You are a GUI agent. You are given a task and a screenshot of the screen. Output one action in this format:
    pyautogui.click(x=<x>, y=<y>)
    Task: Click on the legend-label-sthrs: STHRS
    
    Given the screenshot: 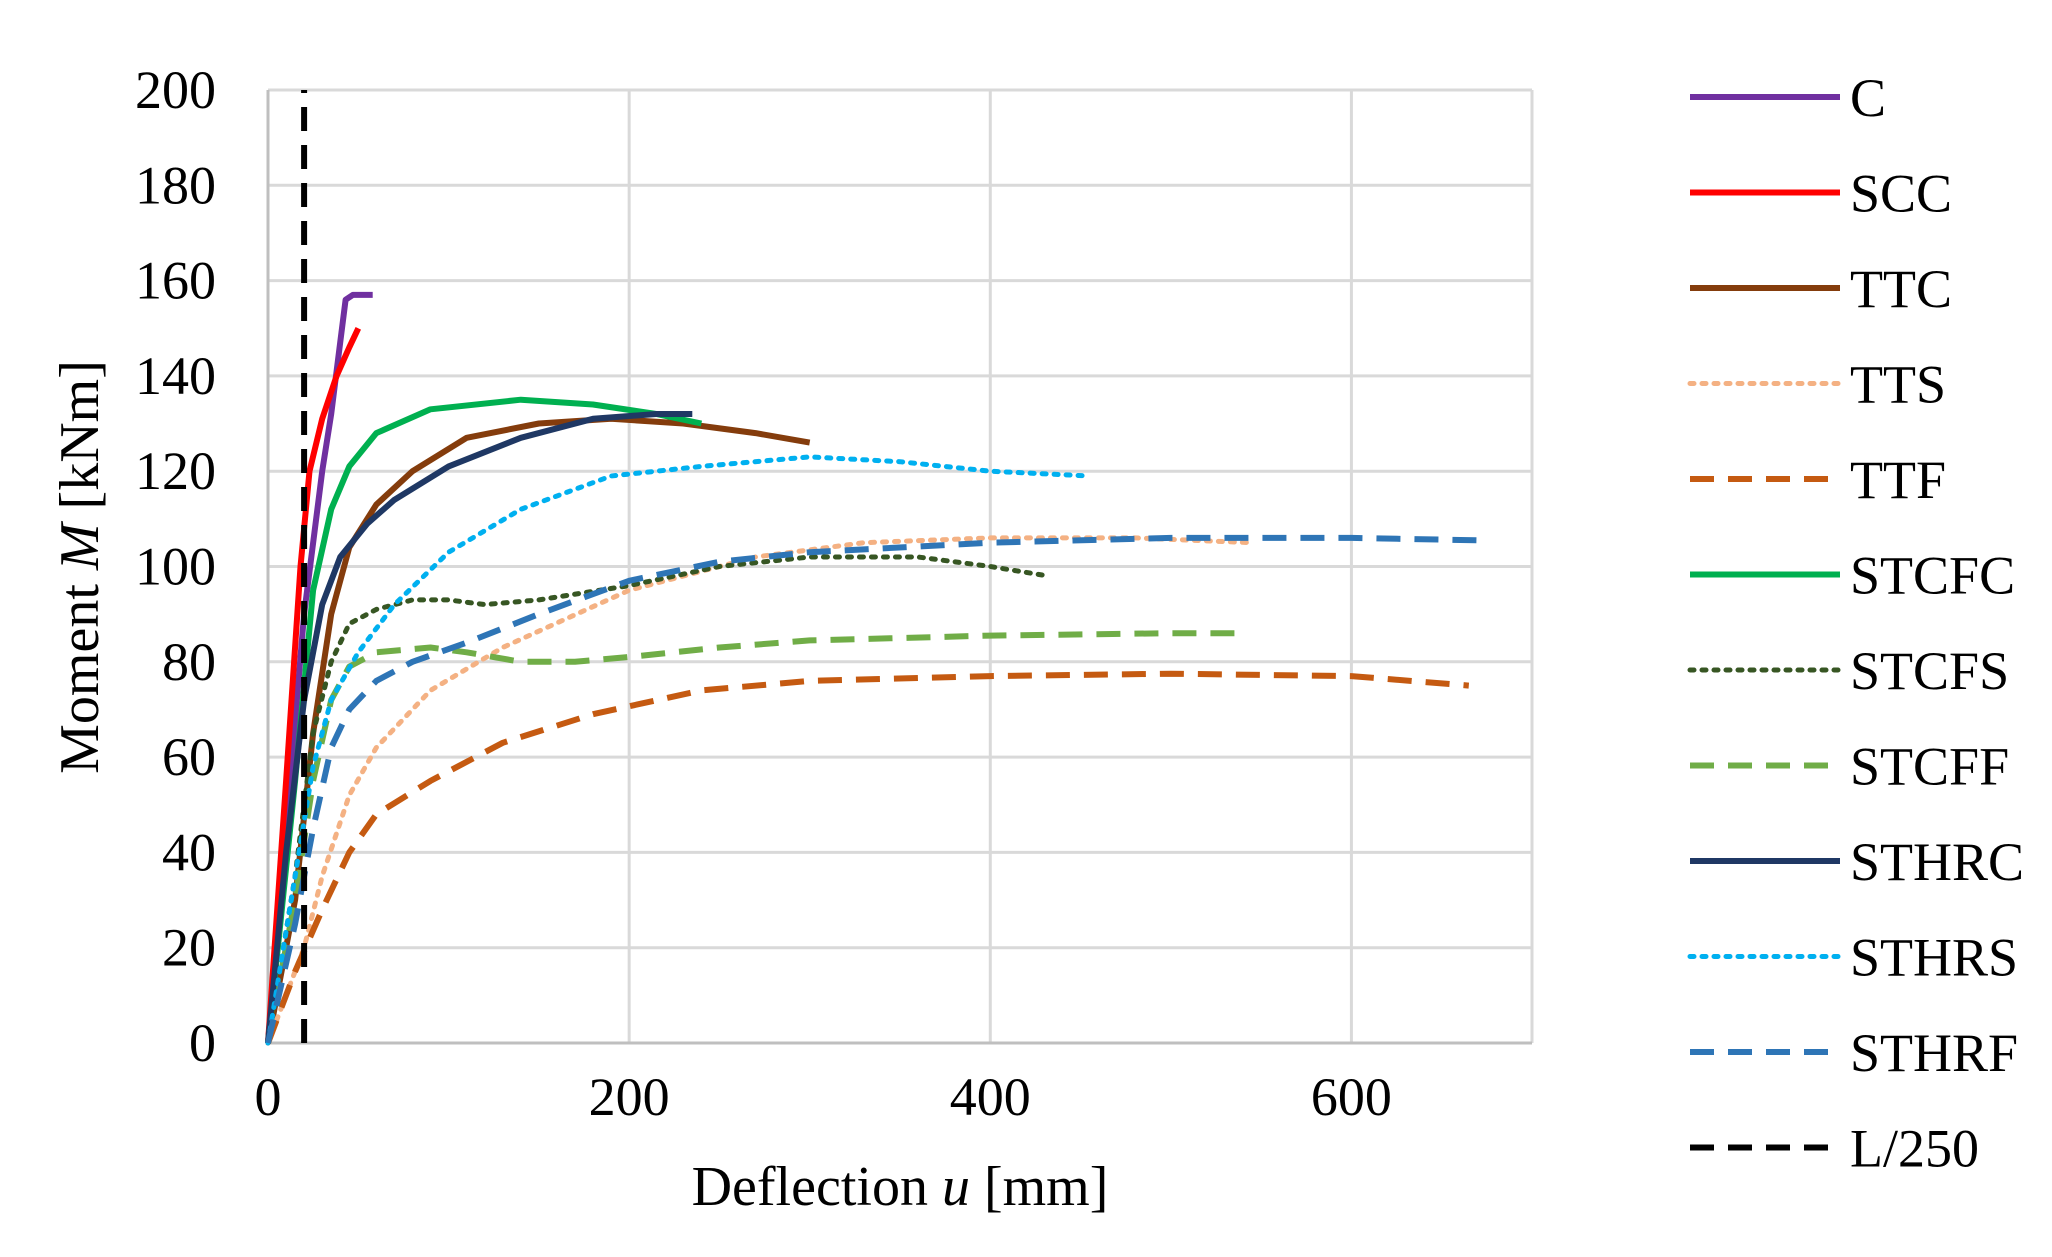 What is the action you would take?
    pyautogui.click(x=1934, y=958)
    